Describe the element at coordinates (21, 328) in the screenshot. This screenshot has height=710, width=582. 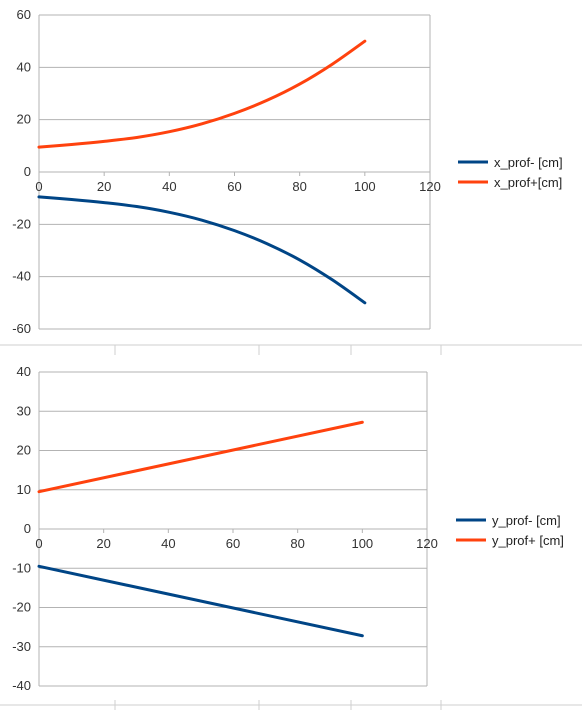
I see `y-tick-label: -60` at that location.